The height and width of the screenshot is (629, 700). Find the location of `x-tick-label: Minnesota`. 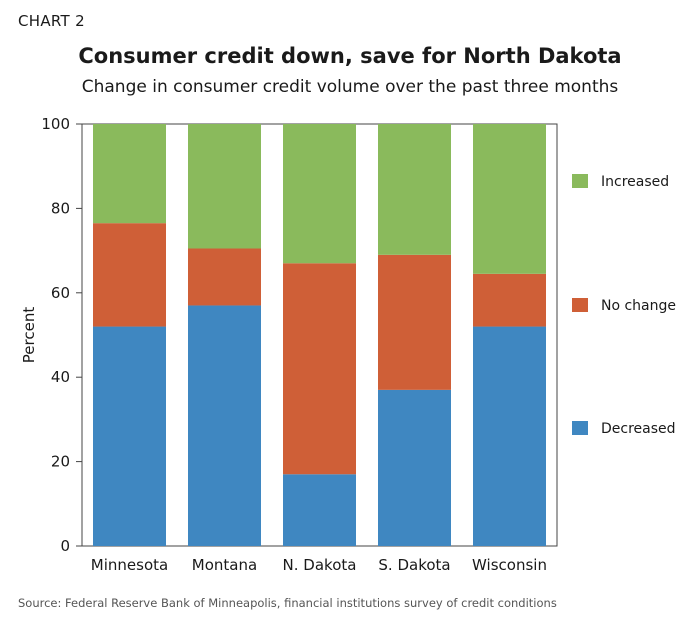

x-tick-label: Minnesota is located at coordinates (129, 565).